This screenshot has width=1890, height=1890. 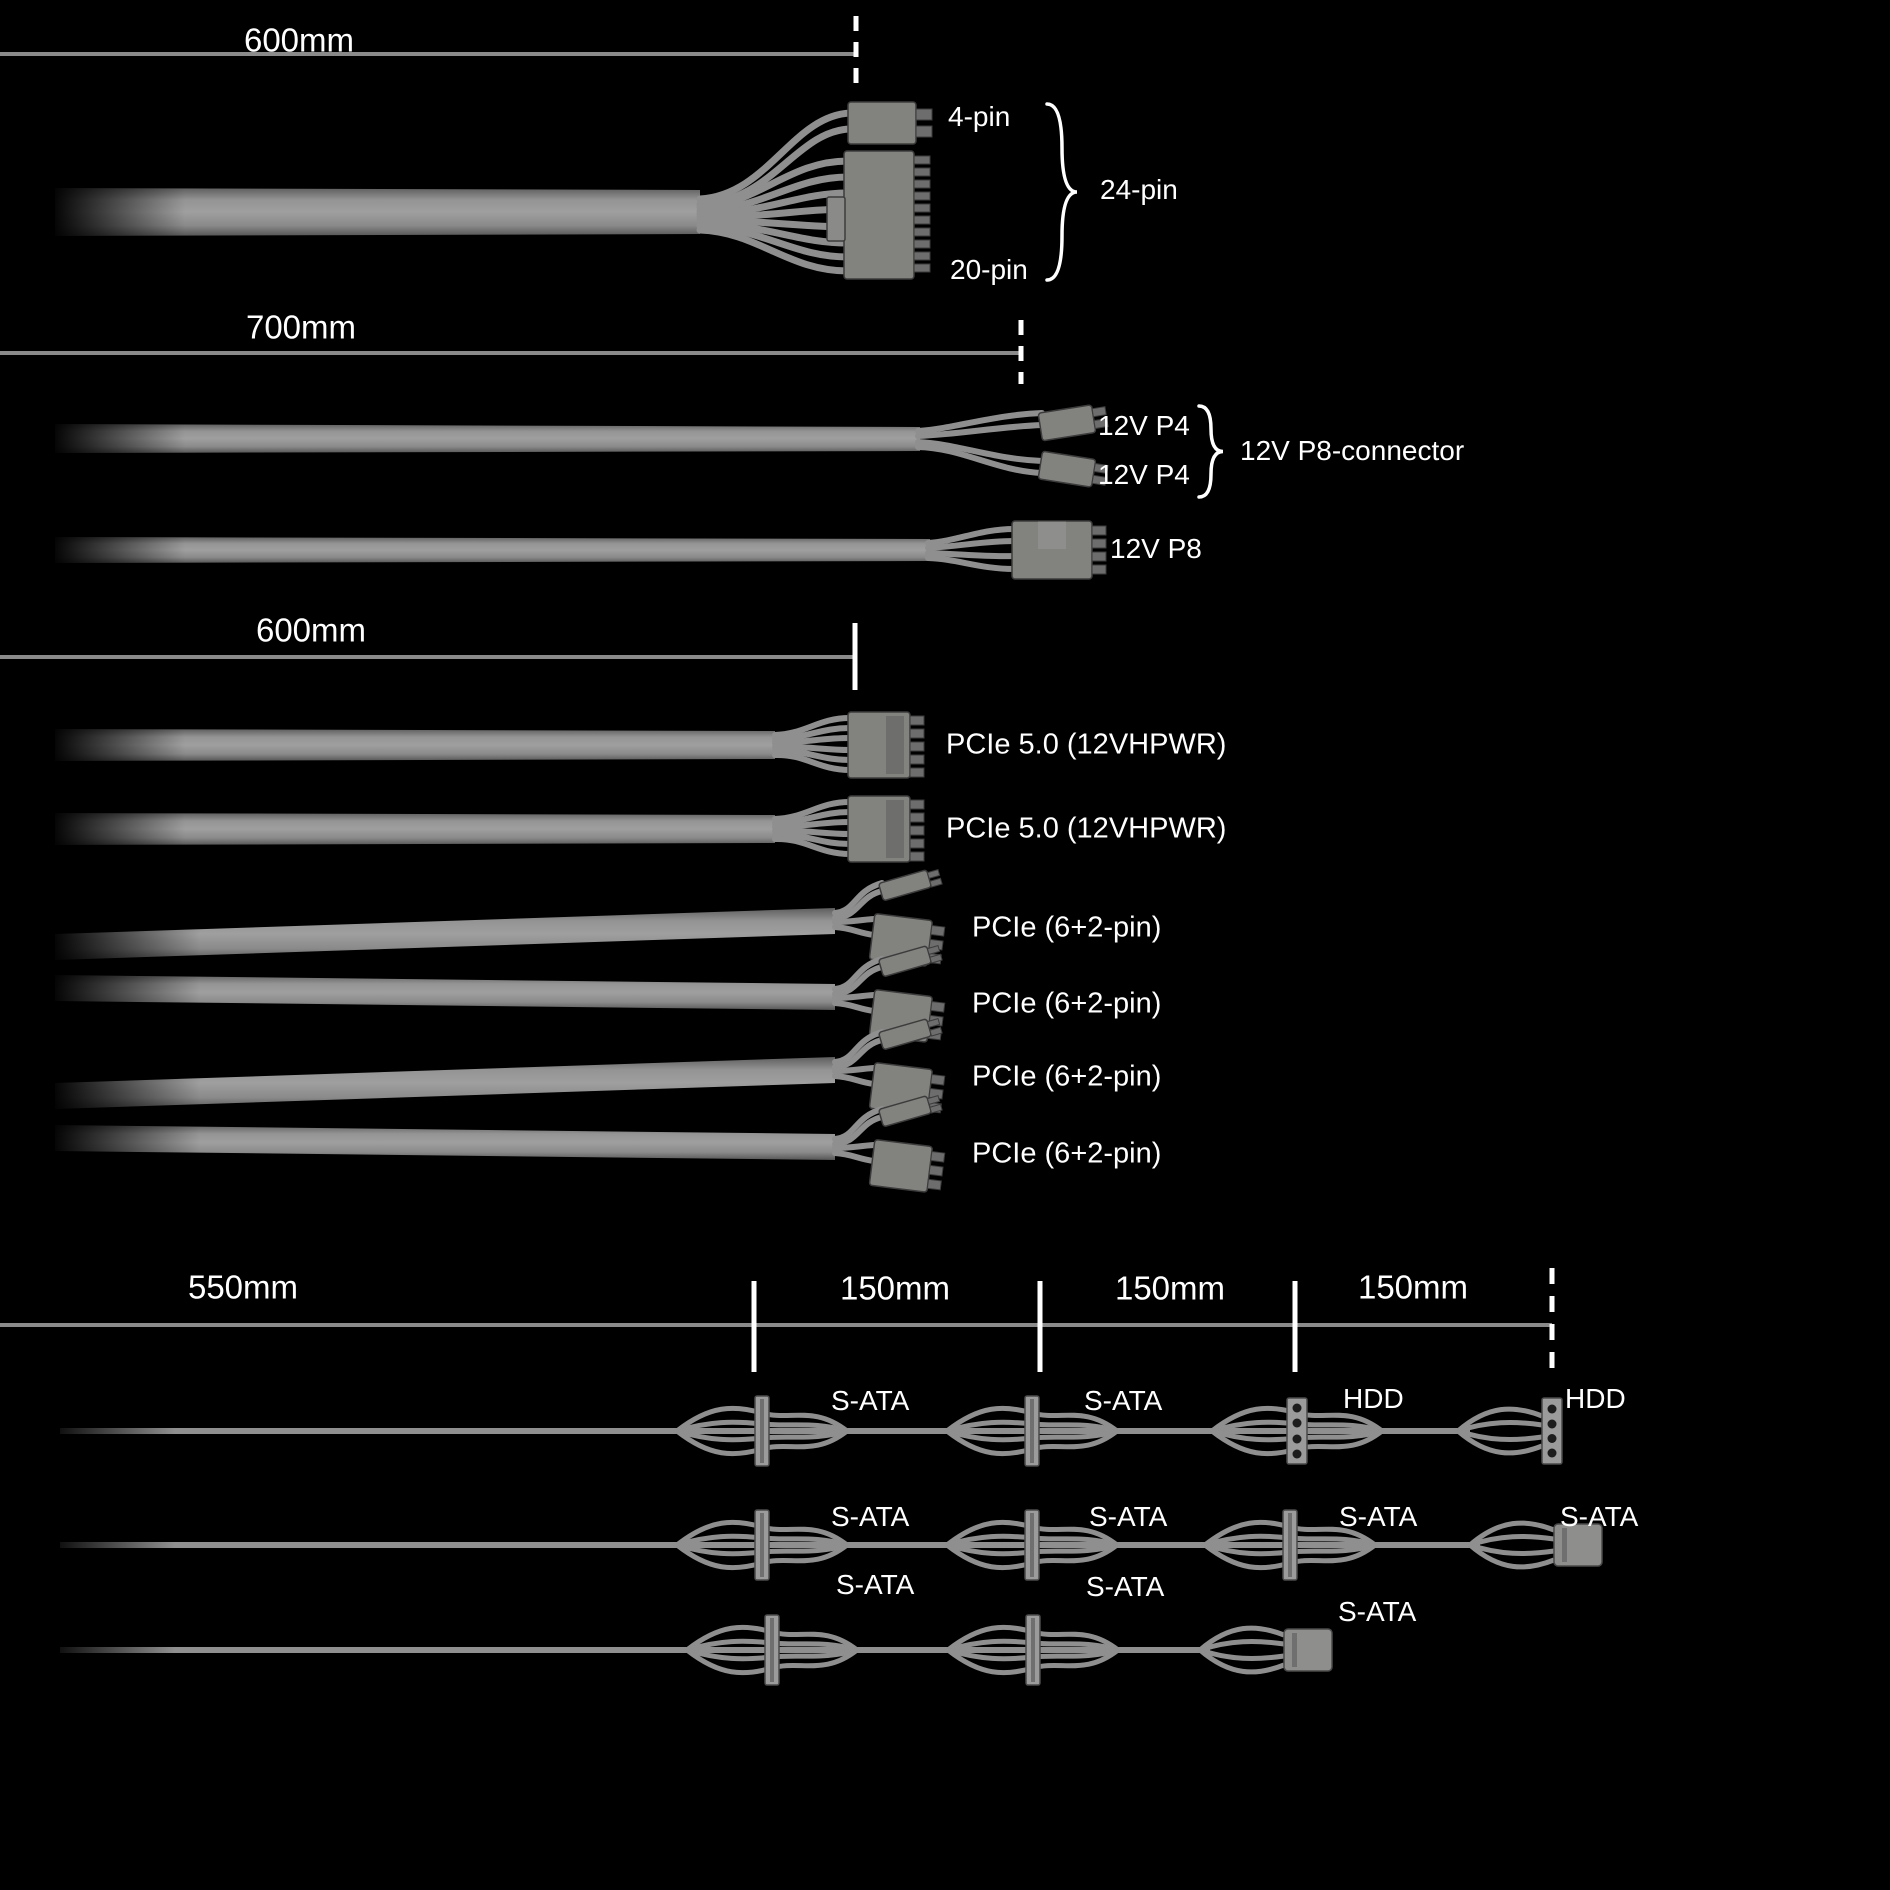 What do you see at coordinates (1510, 1431) in the screenshot?
I see `hdd-molex-end-connector` at bounding box center [1510, 1431].